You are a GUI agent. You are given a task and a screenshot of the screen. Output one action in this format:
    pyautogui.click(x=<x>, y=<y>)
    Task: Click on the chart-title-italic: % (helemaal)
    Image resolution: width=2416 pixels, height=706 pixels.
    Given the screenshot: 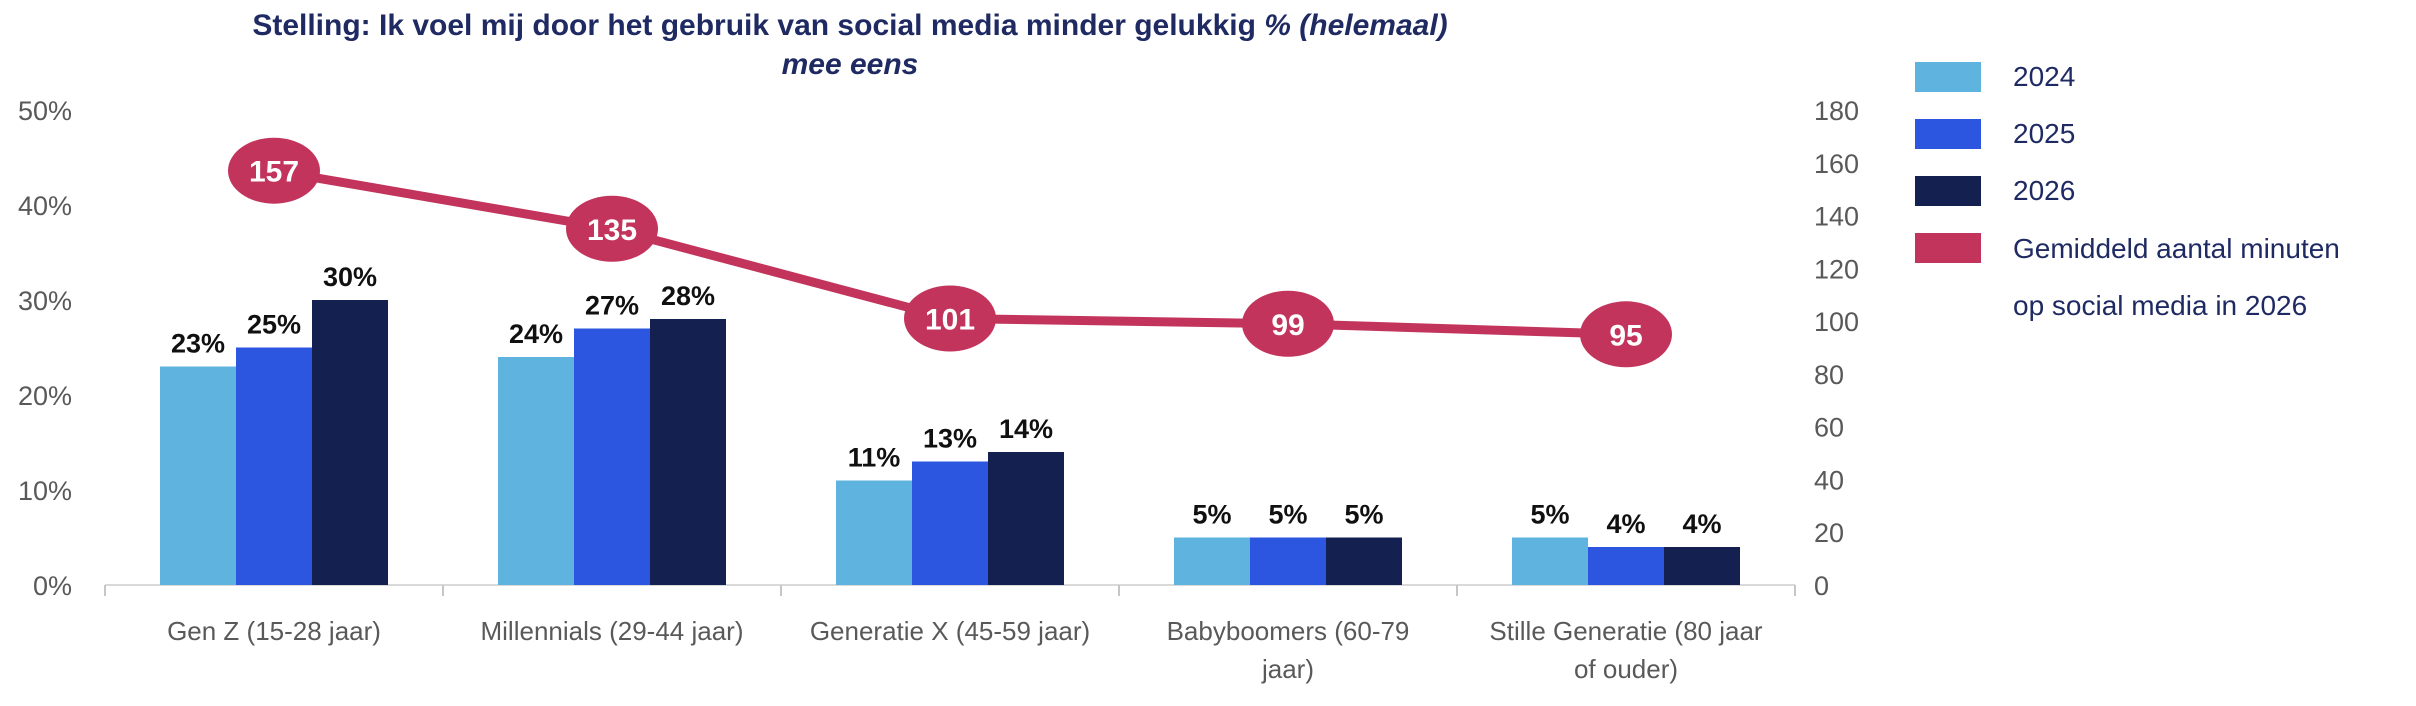 What is the action you would take?
    pyautogui.click(x=1356, y=25)
    